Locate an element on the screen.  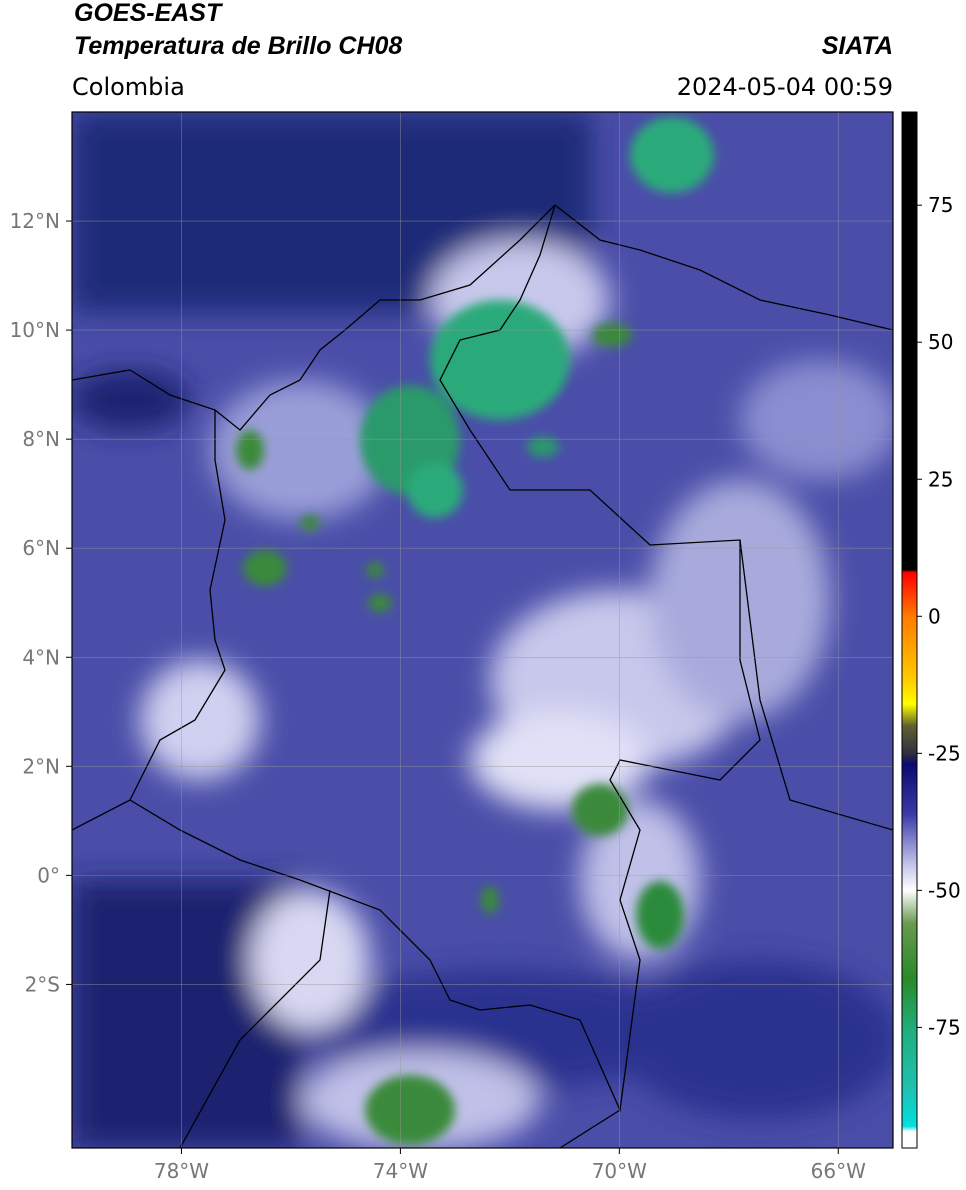
y-tick-label: 12°N is located at coordinates (35, 221).